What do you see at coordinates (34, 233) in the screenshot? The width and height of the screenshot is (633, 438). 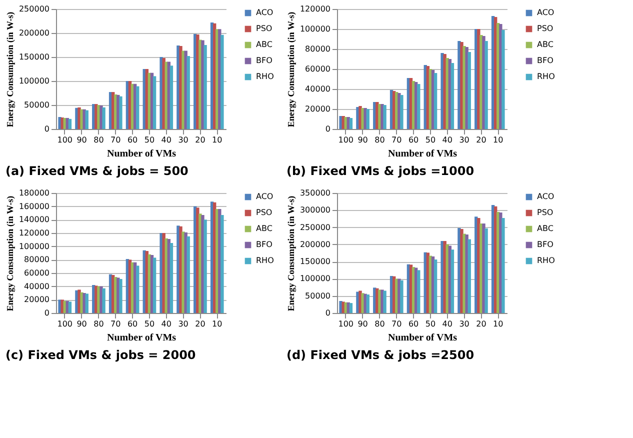 I see `y-tick-label: 120000` at bounding box center [34, 233].